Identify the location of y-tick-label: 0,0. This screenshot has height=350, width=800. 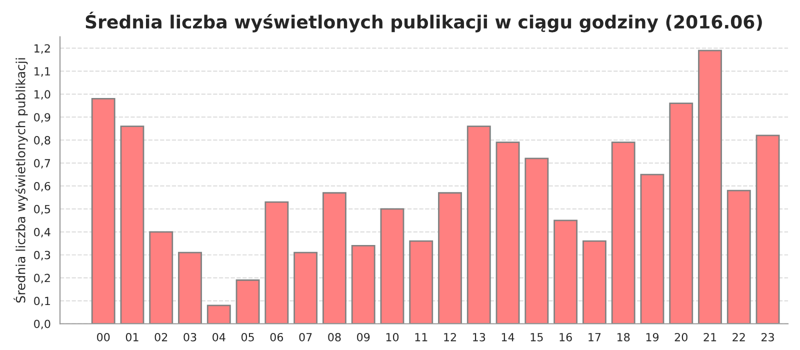
(42, 325).